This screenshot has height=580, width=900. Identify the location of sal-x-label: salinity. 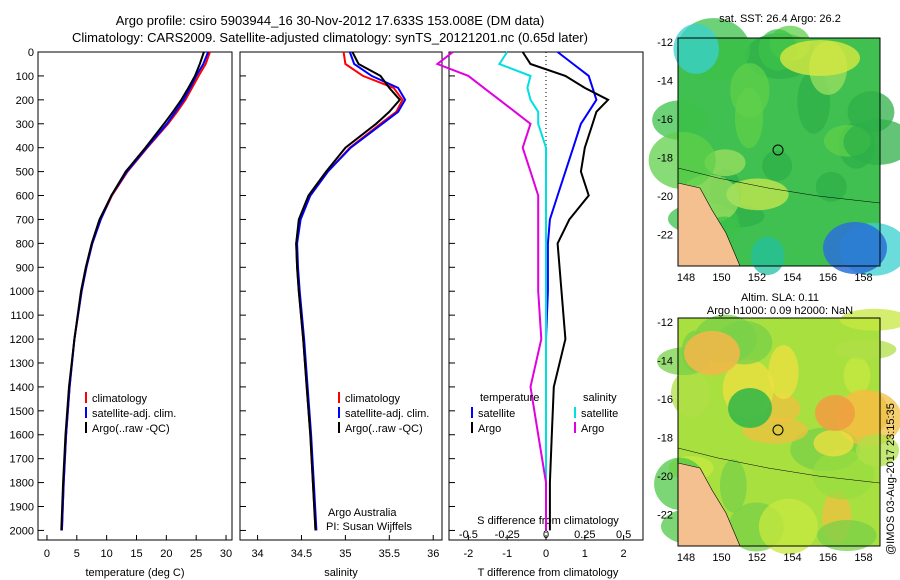
(341, 573).